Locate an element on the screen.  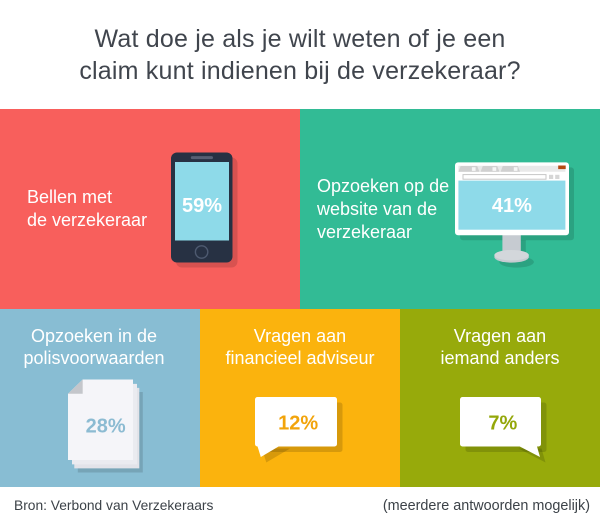
svg-text: 41% is located at coordinates (512, 206).